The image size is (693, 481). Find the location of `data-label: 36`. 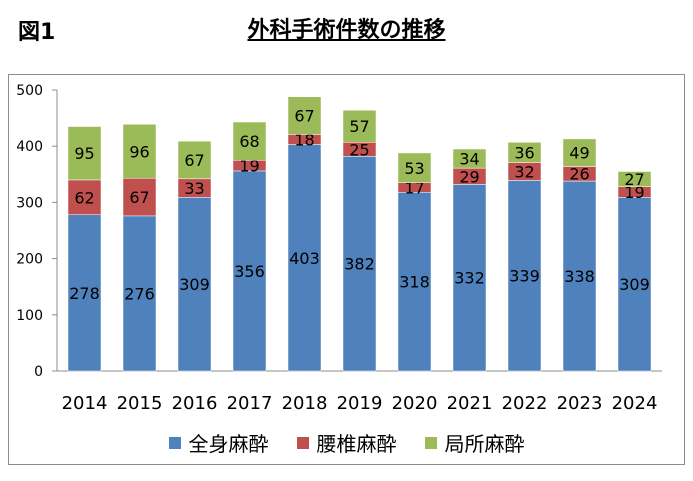

data-label: 36 is located at coordinates (524, 152).